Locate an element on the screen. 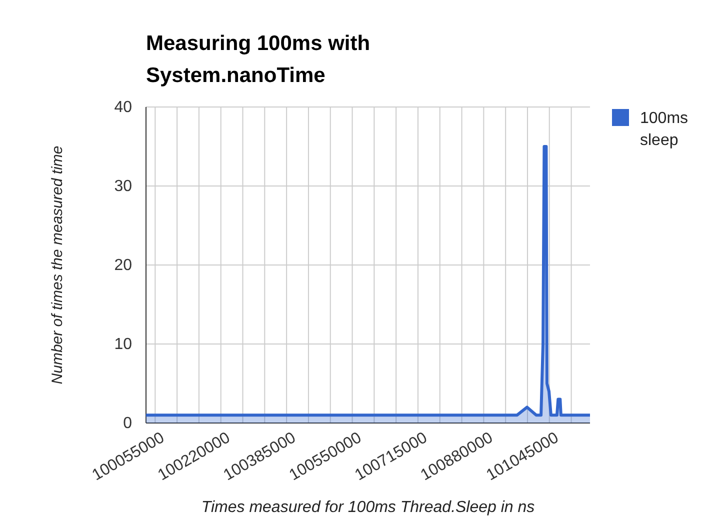 The image size is (721, 517). y-tick-label: 40 is located at coordinates (123, 107).